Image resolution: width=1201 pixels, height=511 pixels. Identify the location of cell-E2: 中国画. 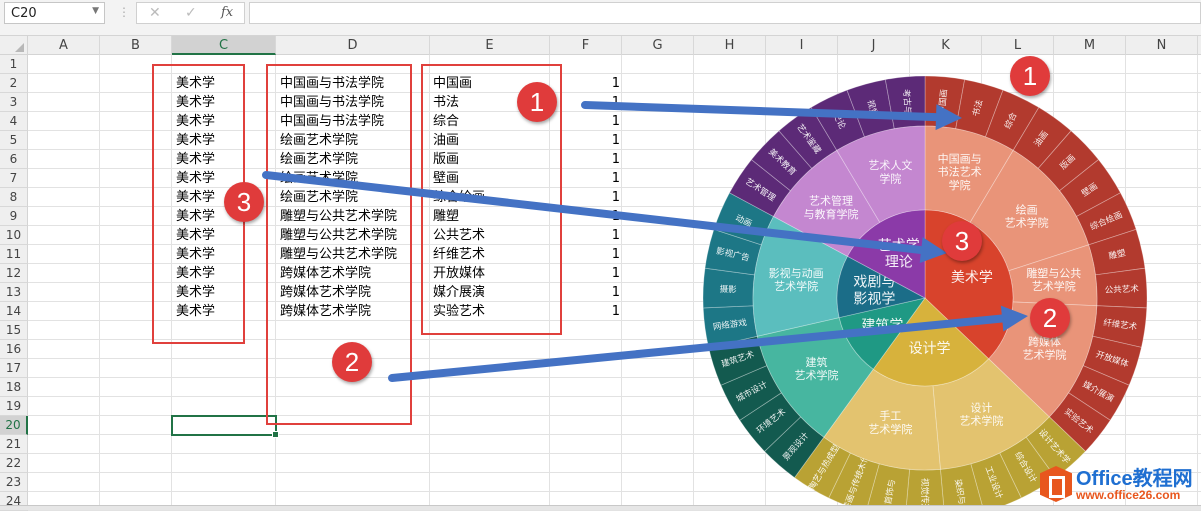
(453, 83).